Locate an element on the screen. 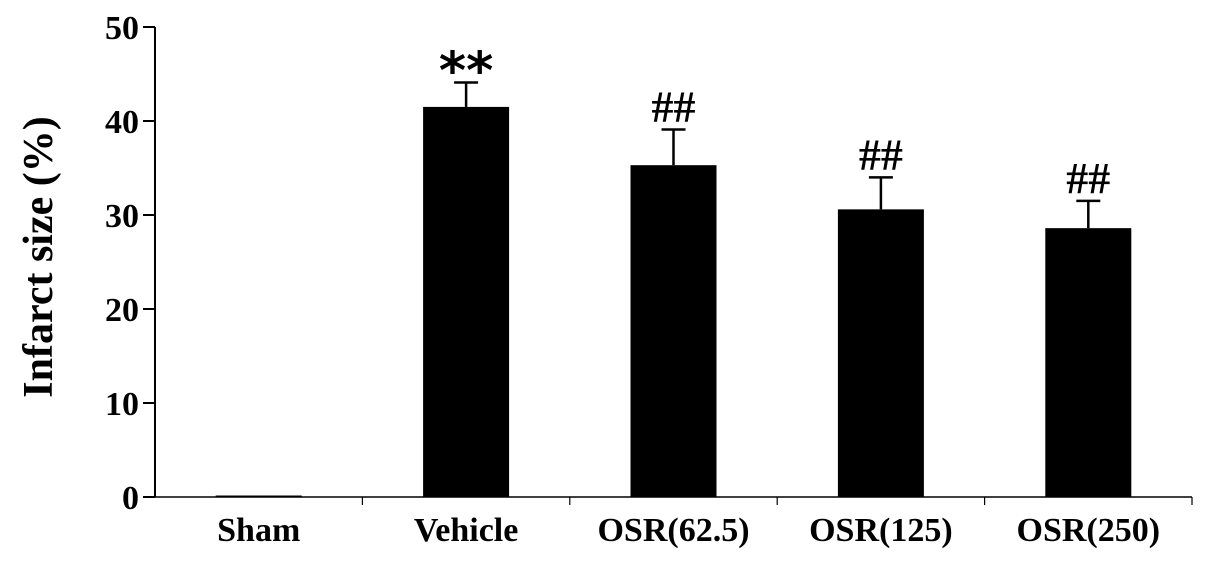 The height and width of the screenshot is (565, 1205). y-tick-label: 30 is located at coordinates (122, 216).